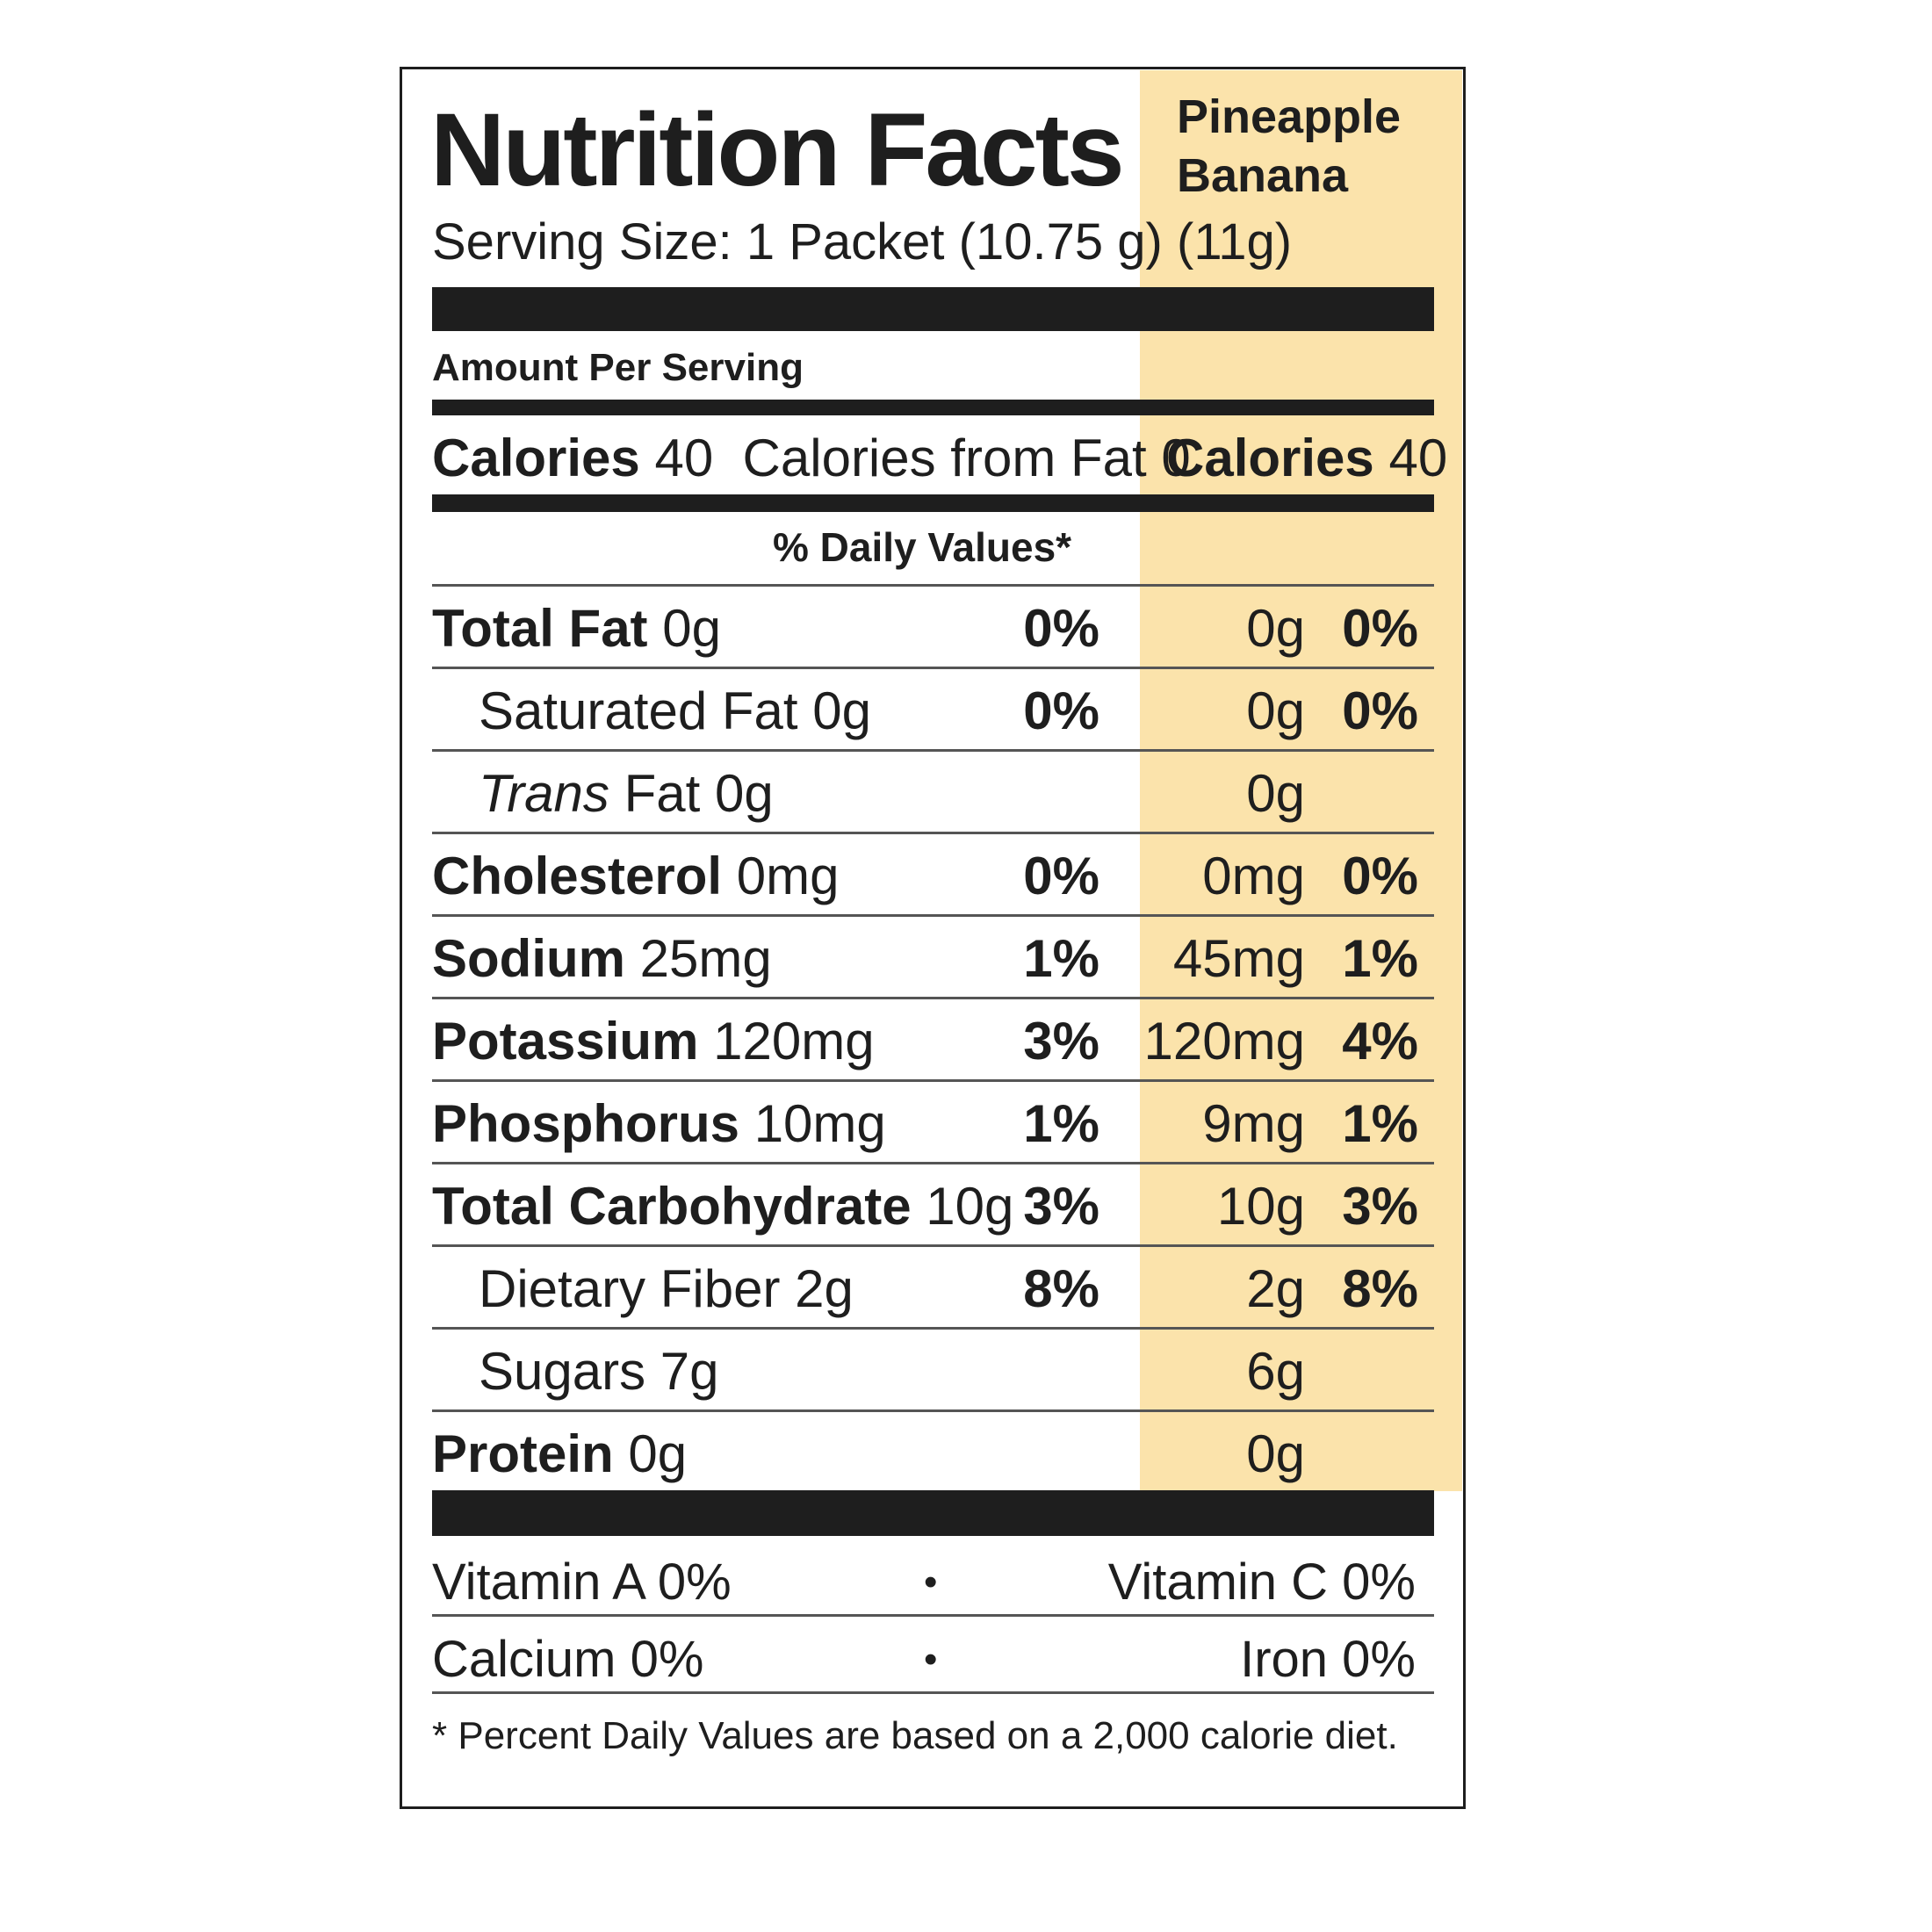  What do you see at coordinates (923, 547) in the screenshot?
I see `daily-values-heading: % Daily Values*` at bounding box center [923, 547].